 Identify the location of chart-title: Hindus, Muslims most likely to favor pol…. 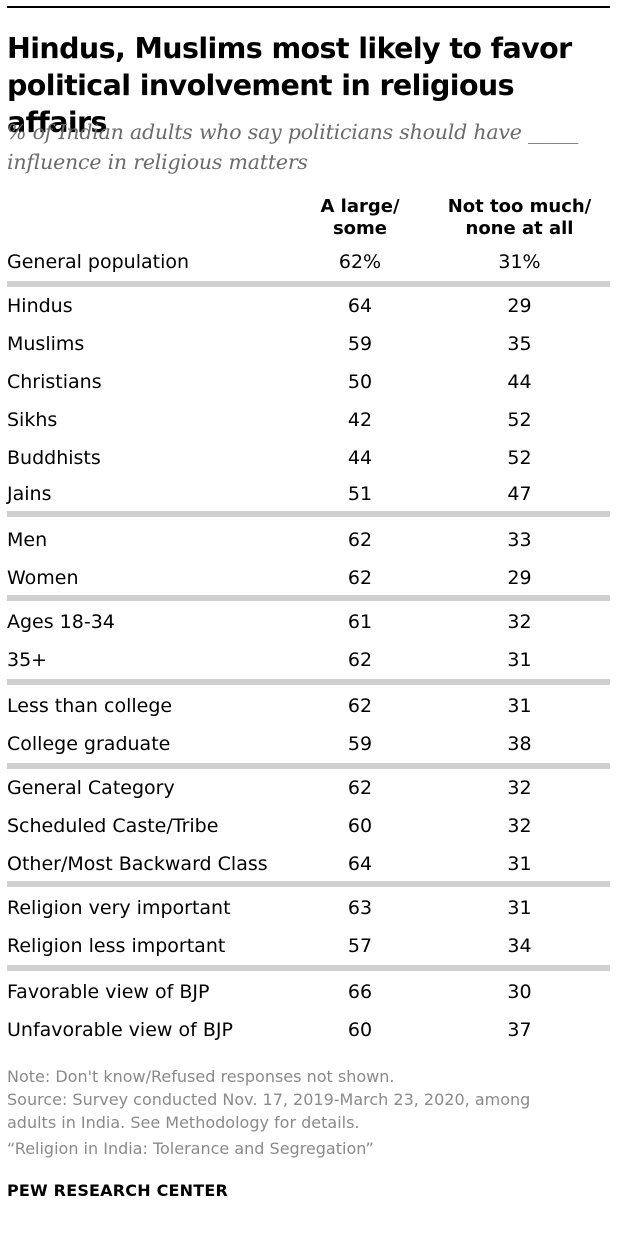
(310, 85).